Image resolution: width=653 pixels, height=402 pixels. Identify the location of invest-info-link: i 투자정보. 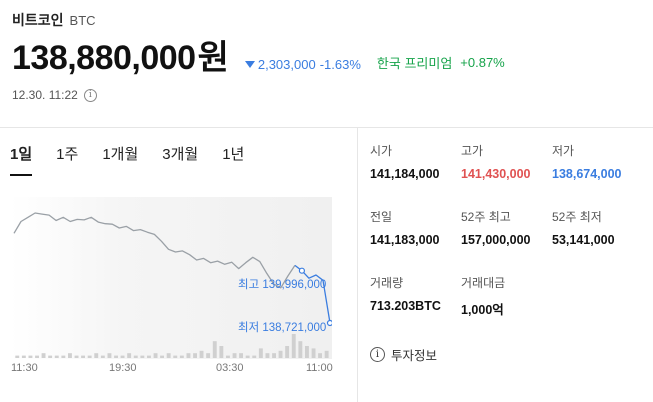
(403, 354).